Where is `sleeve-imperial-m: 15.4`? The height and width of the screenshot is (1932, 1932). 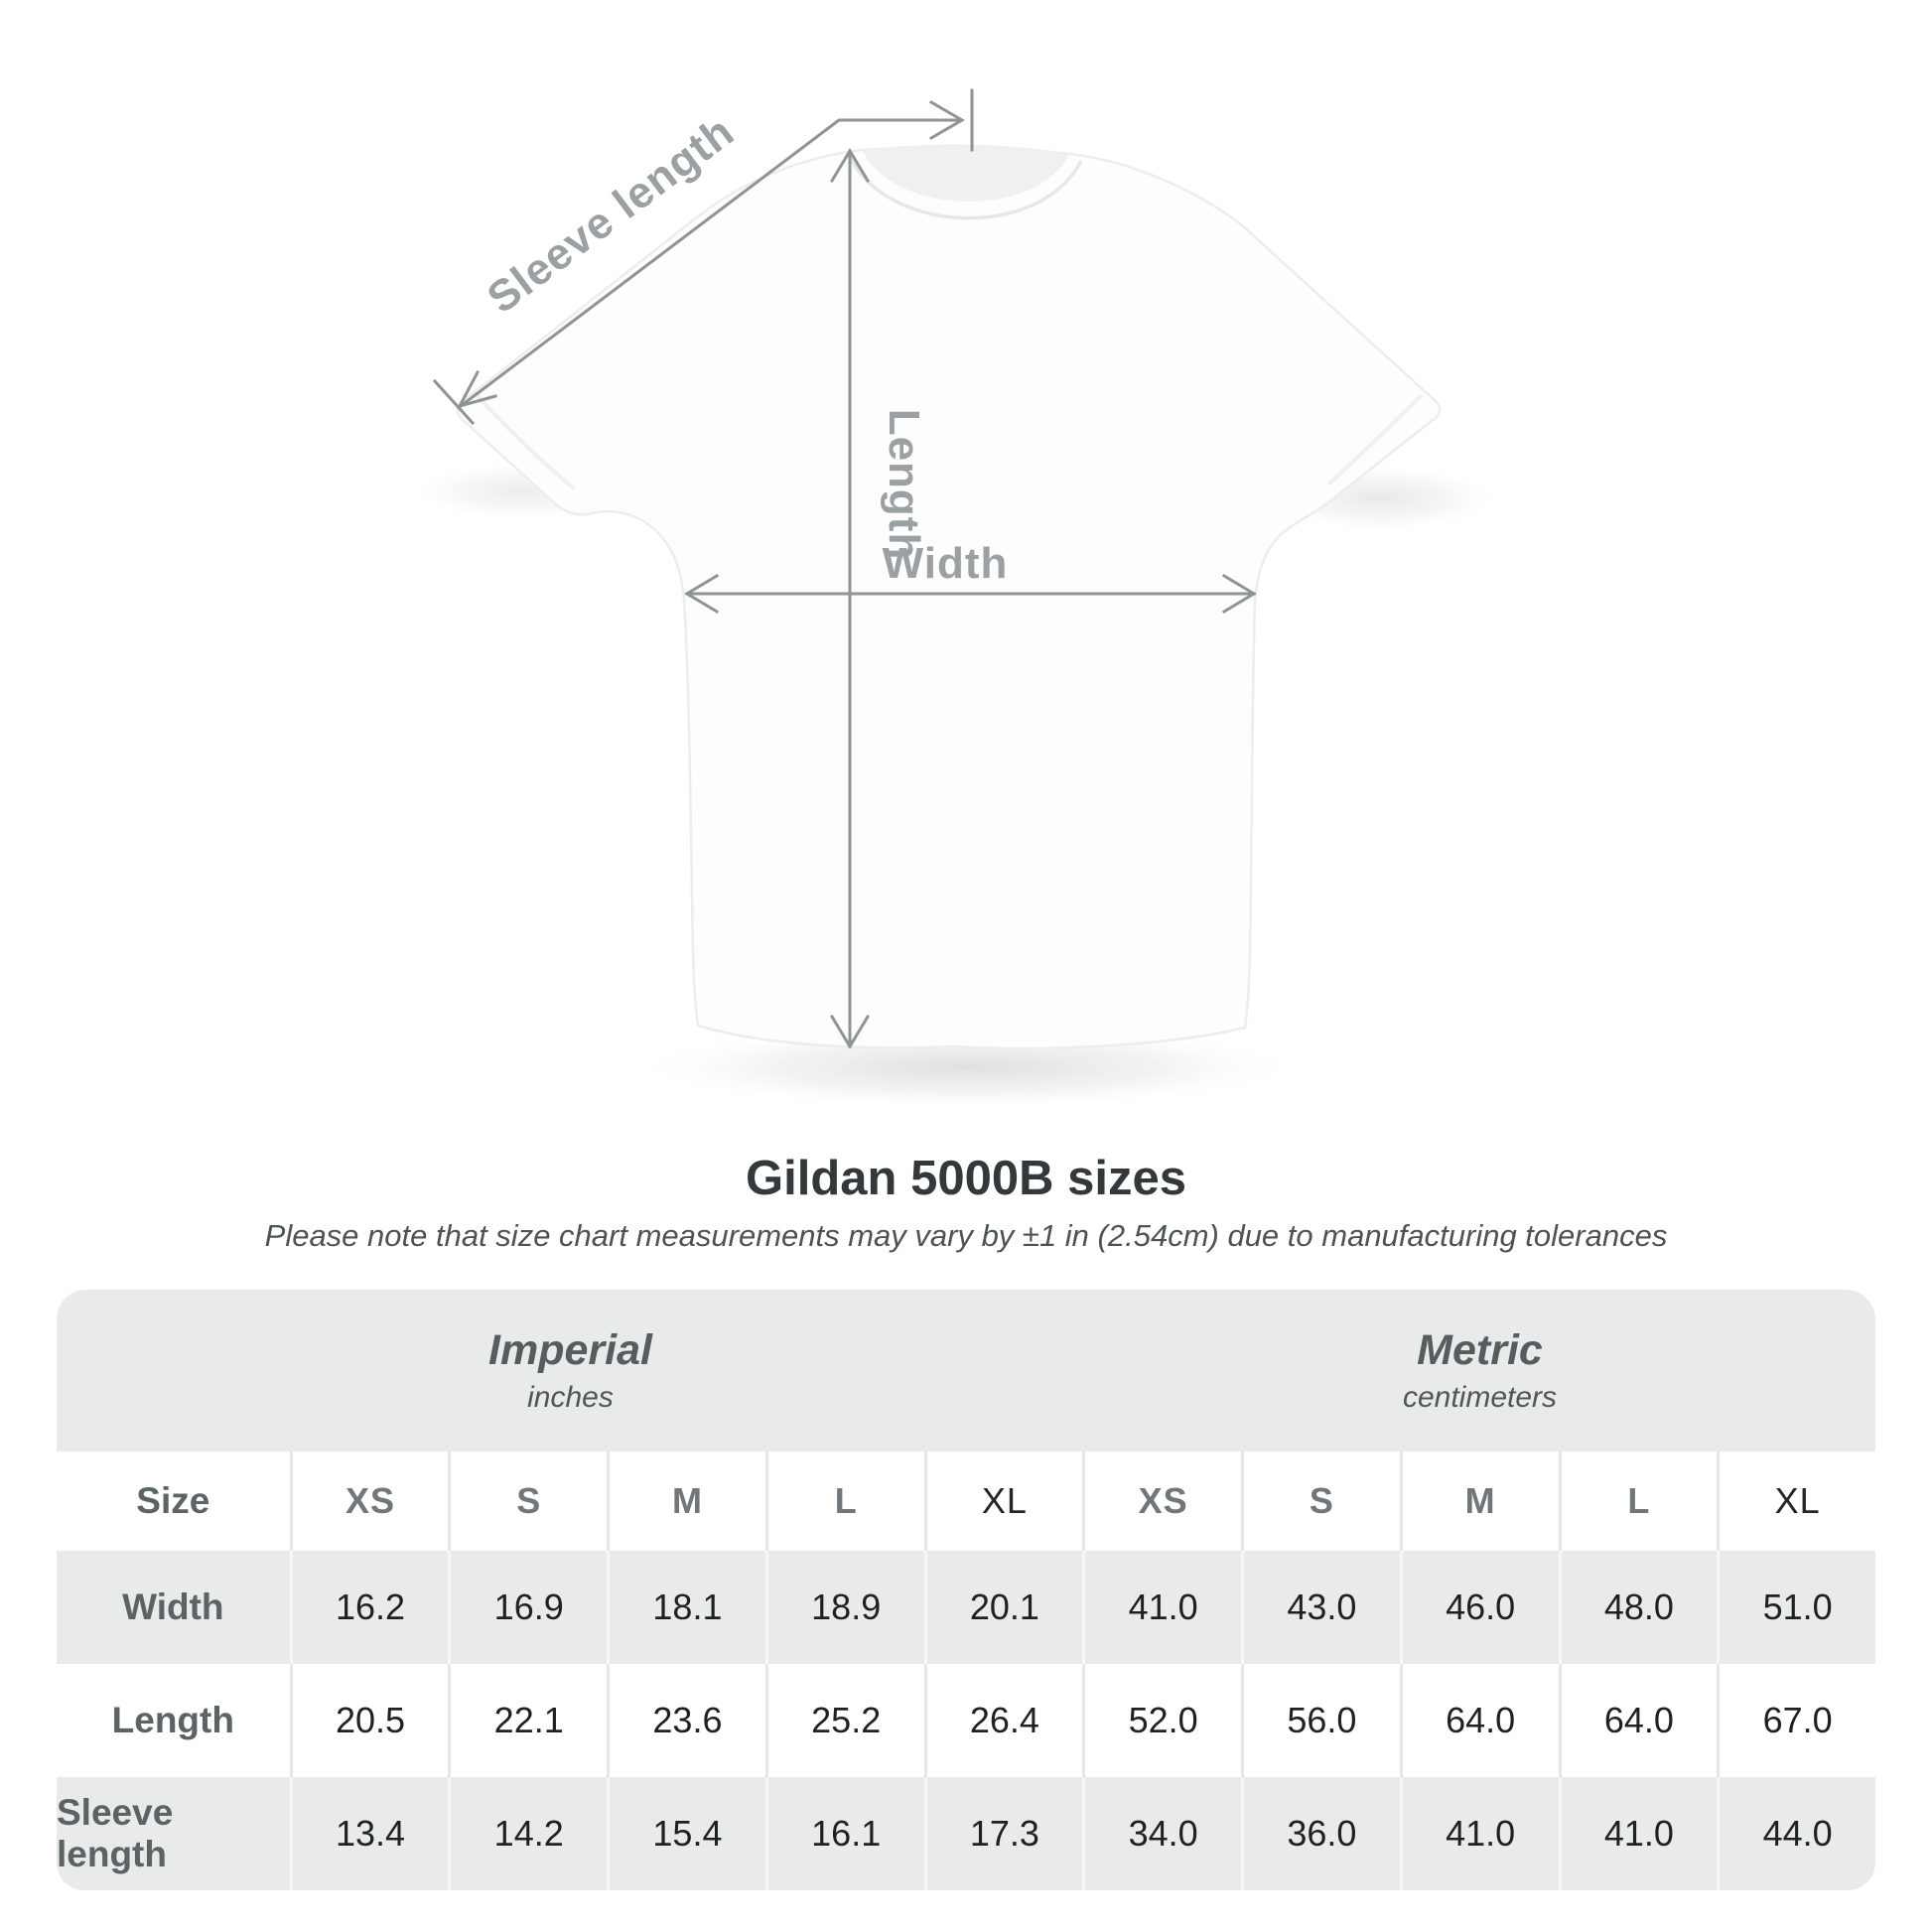
sleeve-imperial-m: 15.4 is located at coordinates (686, 1833).